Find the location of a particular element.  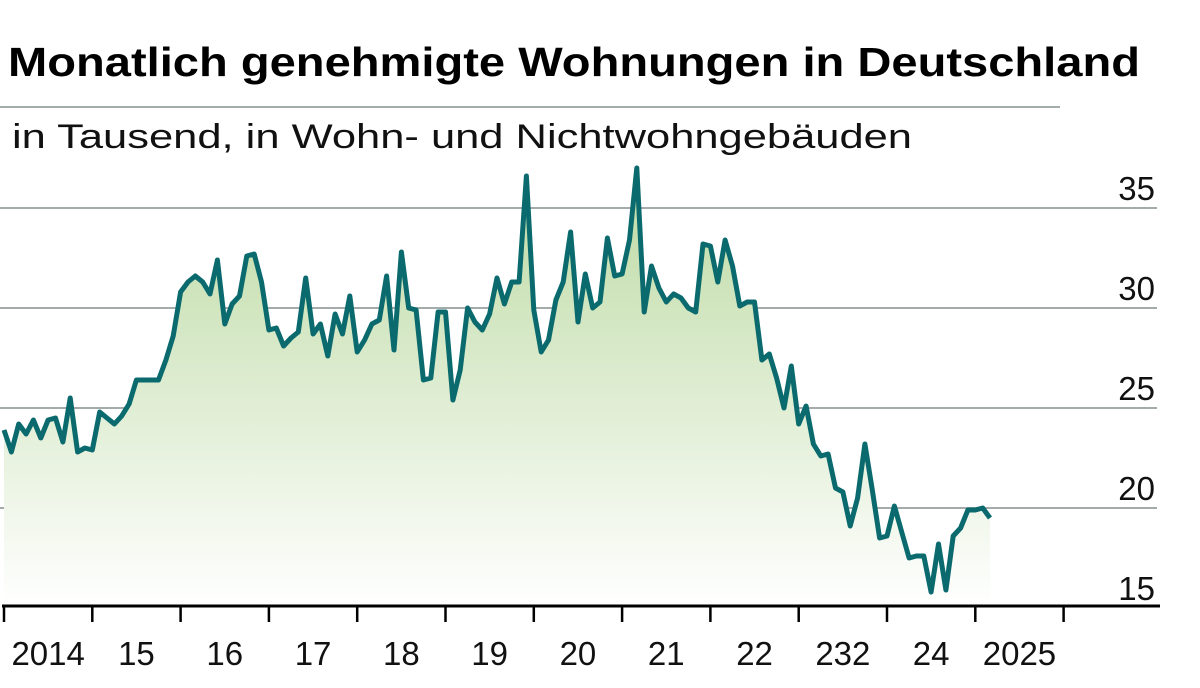

y-tick-label: 30 is located at coordinates (1136, 288).